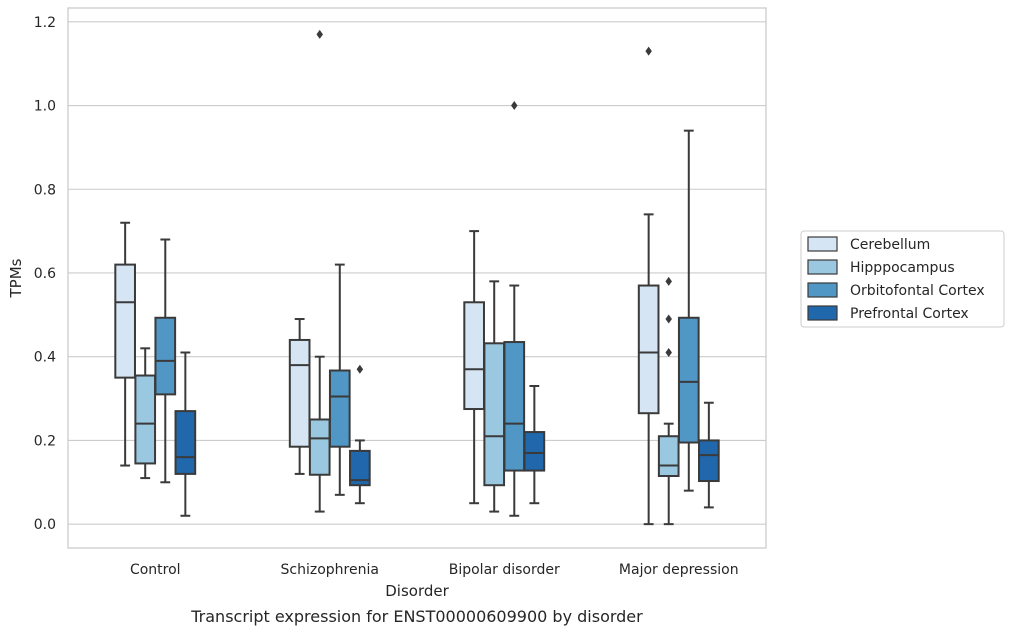 This screenshot has height=634, width=1014. Describe the element at coordinates (679, 570) in the screenshot. I see `x-tick-label: Major depression` at that location.